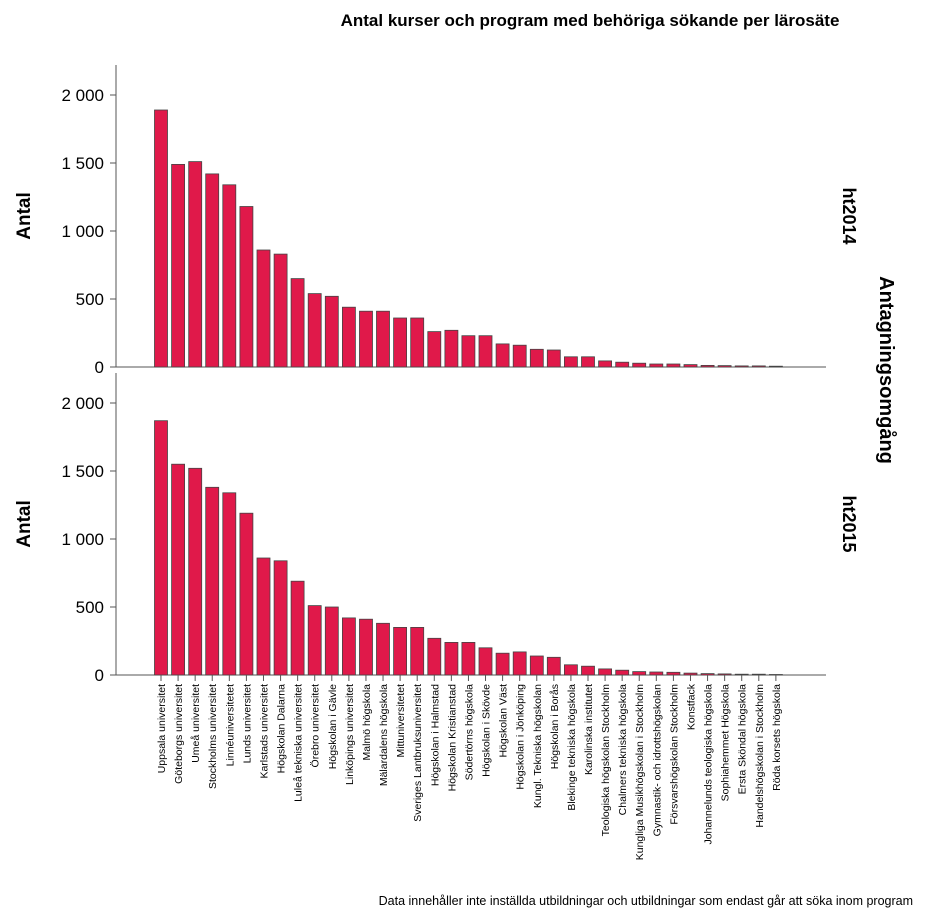 The image size is (927, 915). I want to click on x-tick-label: Chalmers tekniska högskola, so click(623, 749).